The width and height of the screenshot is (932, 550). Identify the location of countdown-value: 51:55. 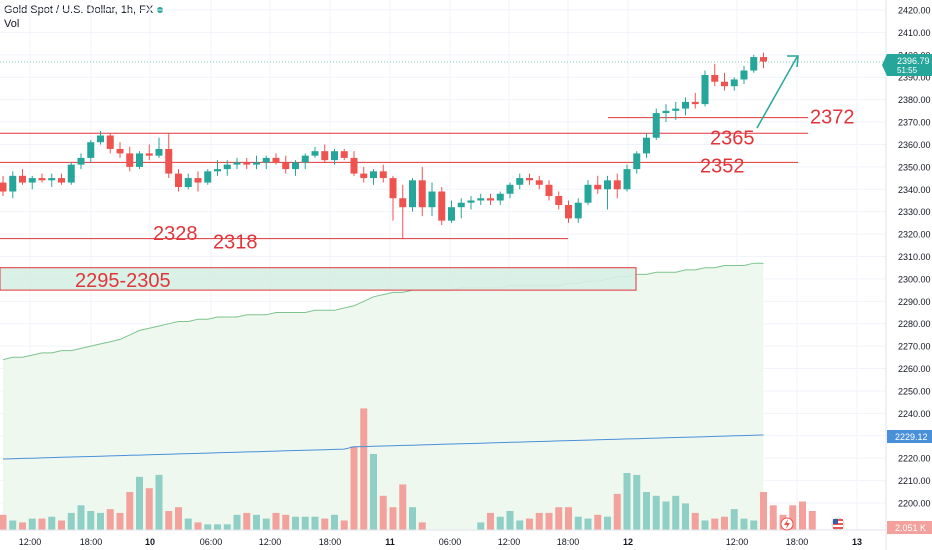
(907, 70).